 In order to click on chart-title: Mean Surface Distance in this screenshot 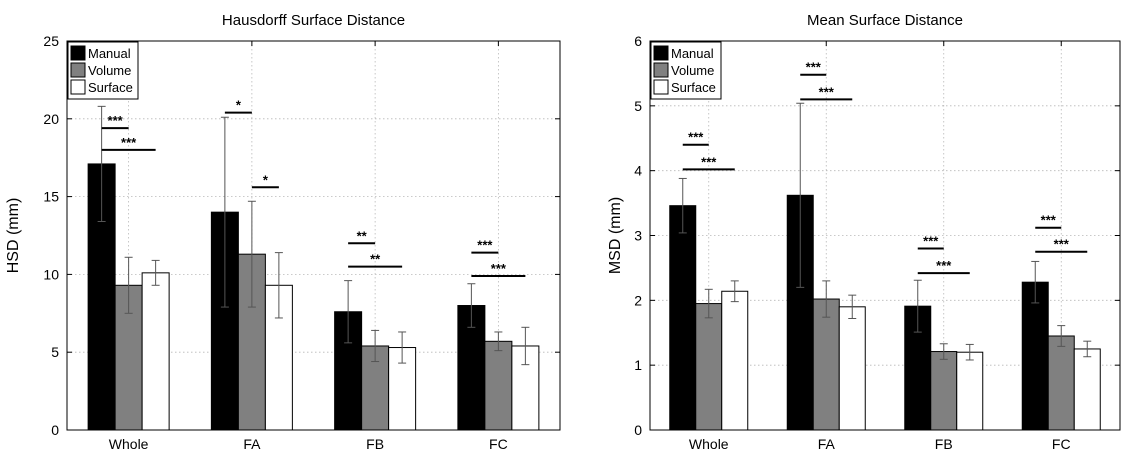, I will do `click(885, 20)`.